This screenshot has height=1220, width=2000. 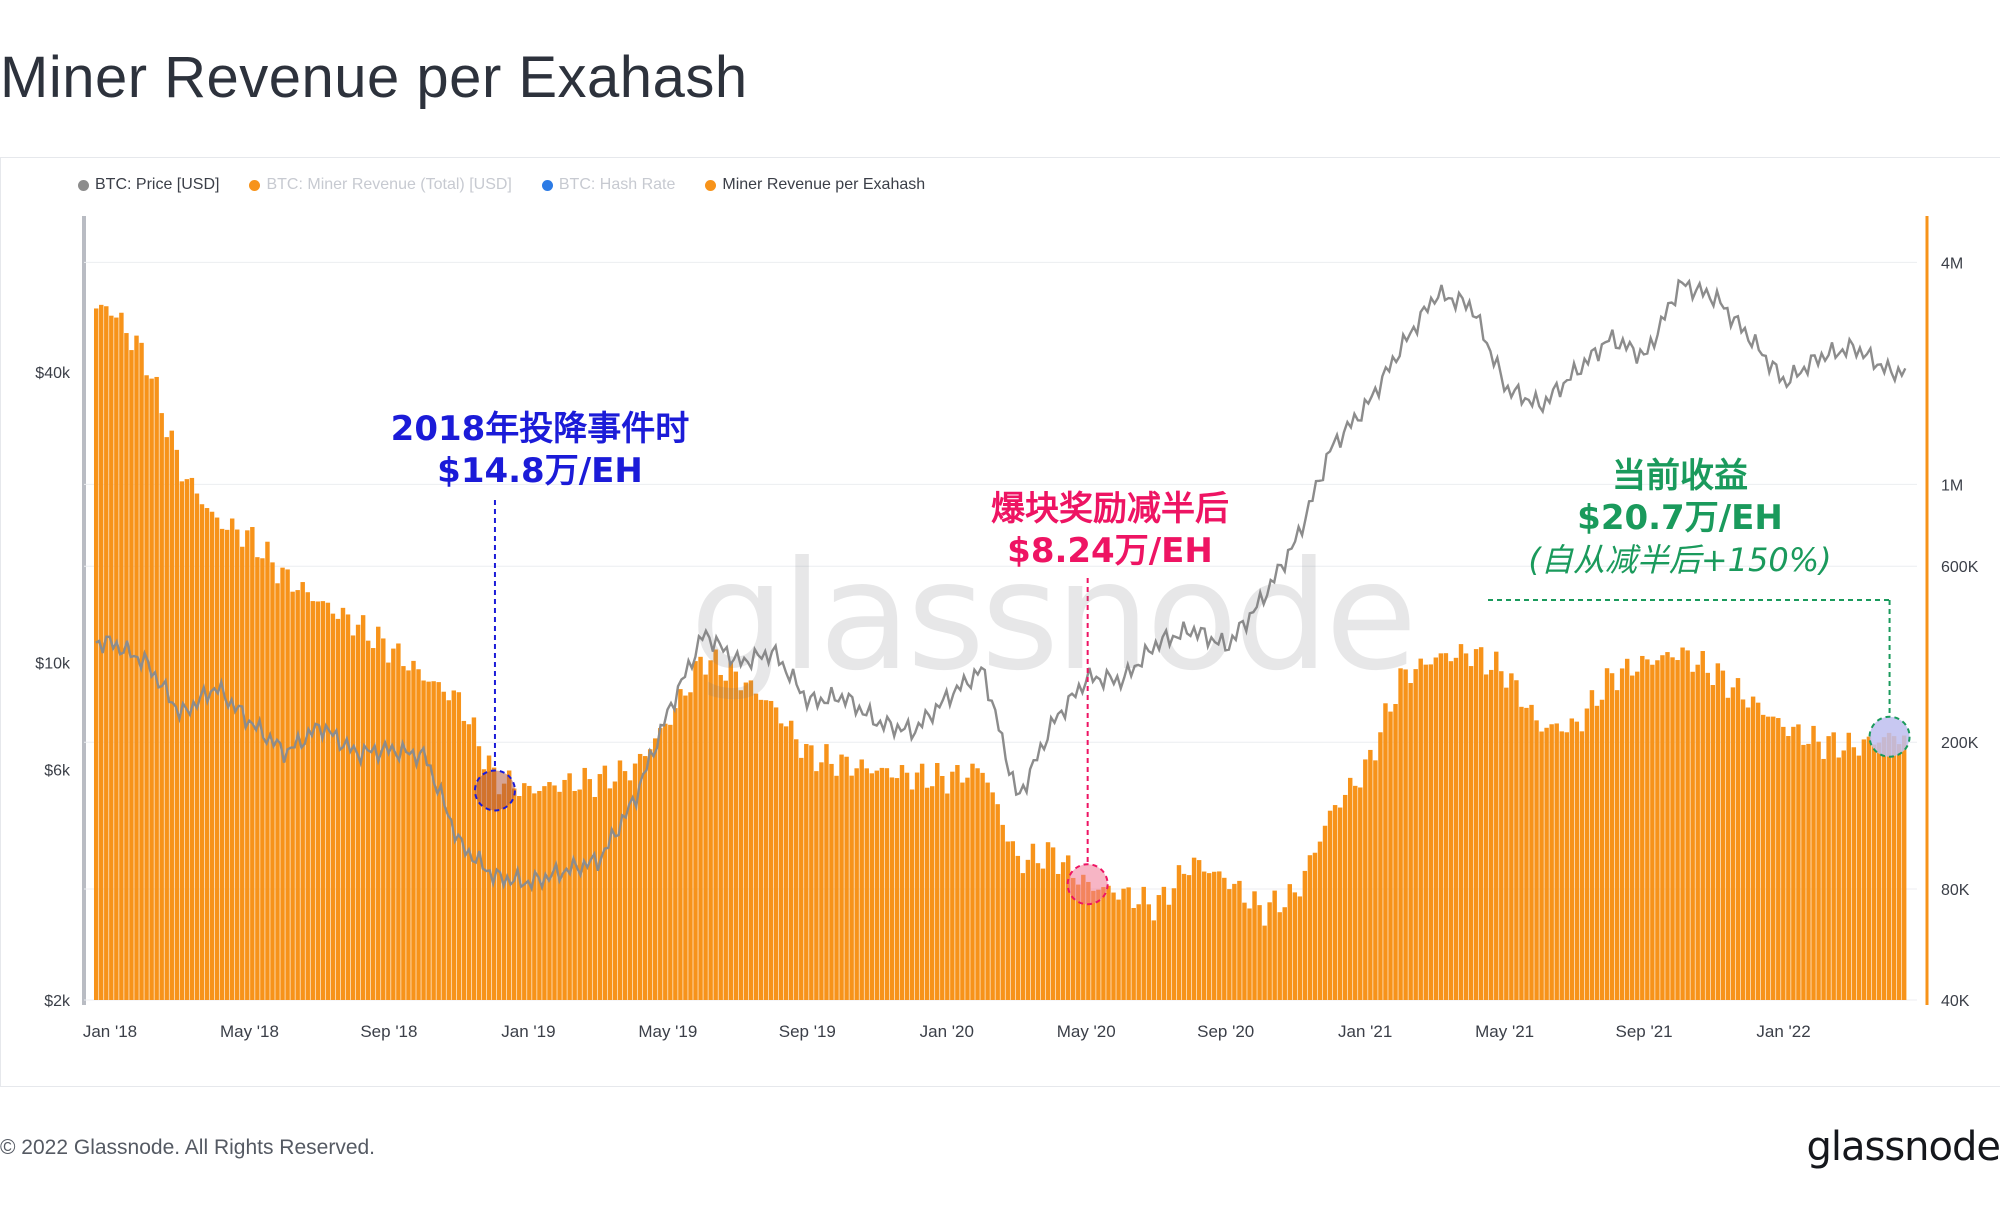 What do you see at coordinates (1225, 1031) in the screenshot?
I see `x-axis-tick-label: Sep '20` at bounding box center [1225, 1031].